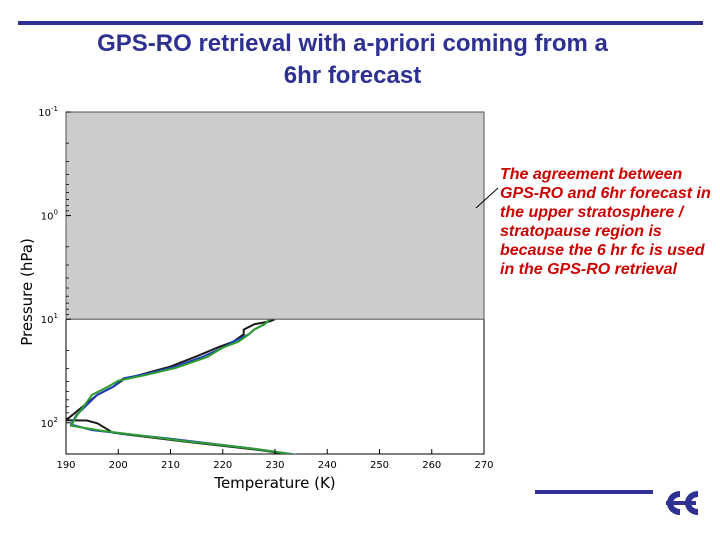 This screenshot has width=720, height=540. Describe the element at coordinates (49, 423) in the screenshot. I see `y-tick-label: 10²` at that location.